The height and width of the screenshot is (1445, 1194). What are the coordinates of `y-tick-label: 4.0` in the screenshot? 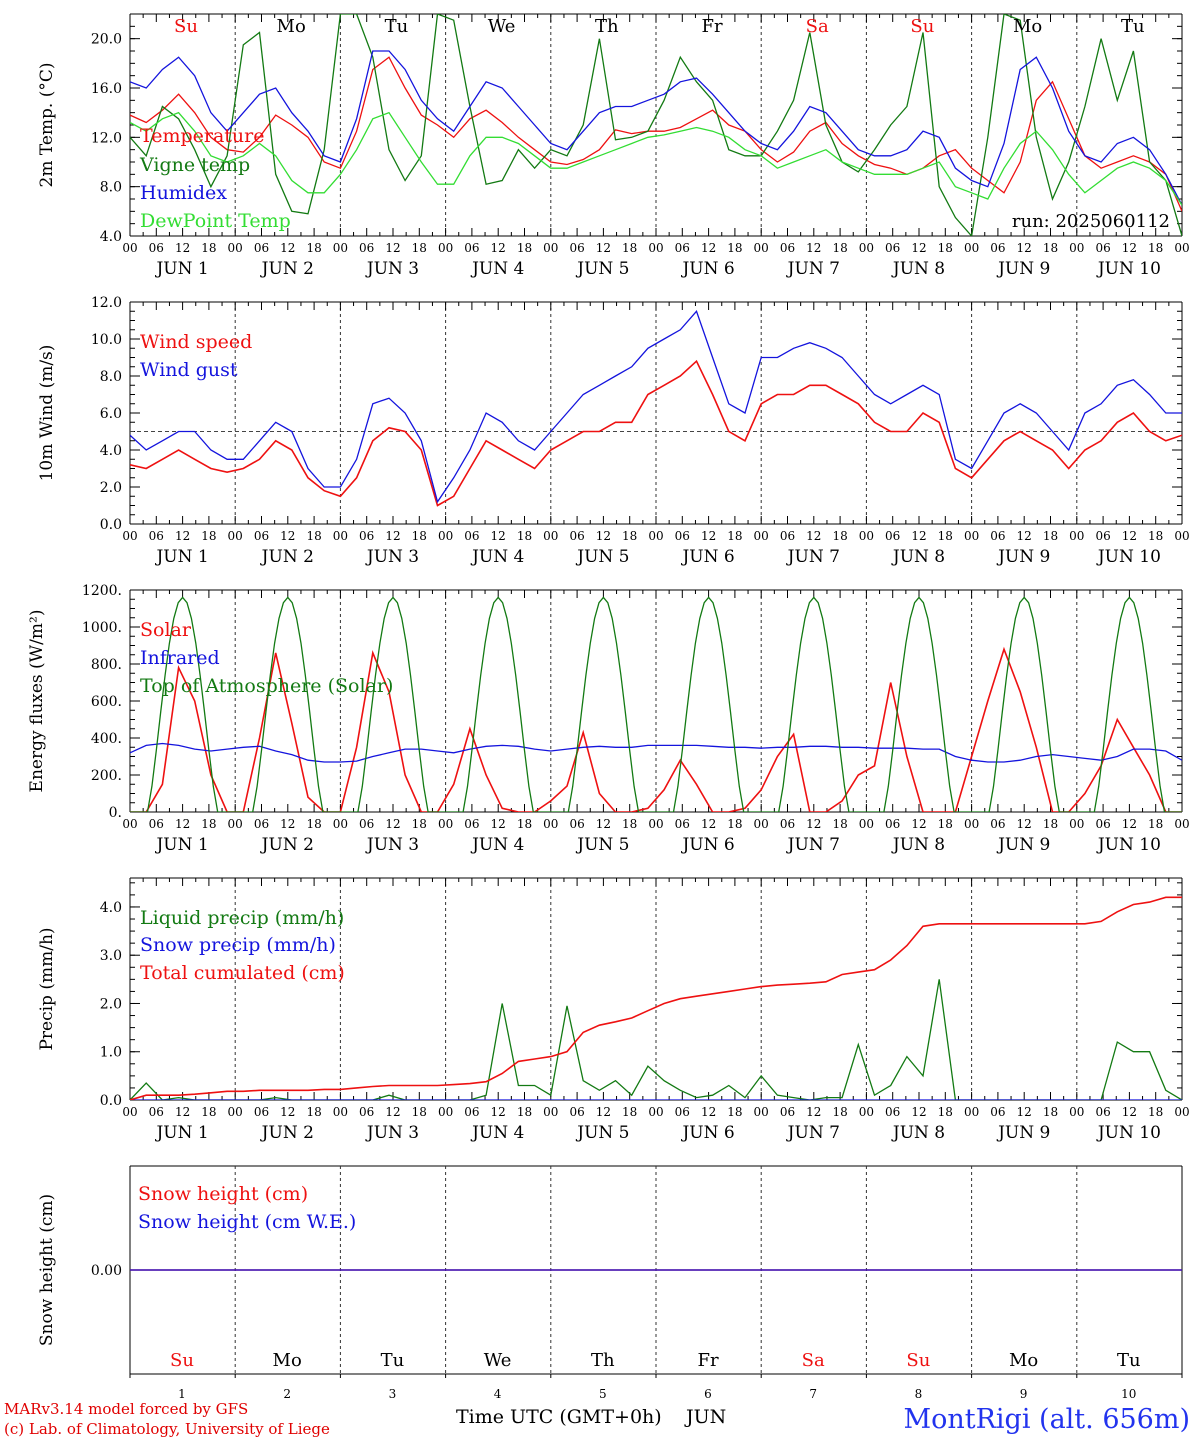 It's located at (111, 451).